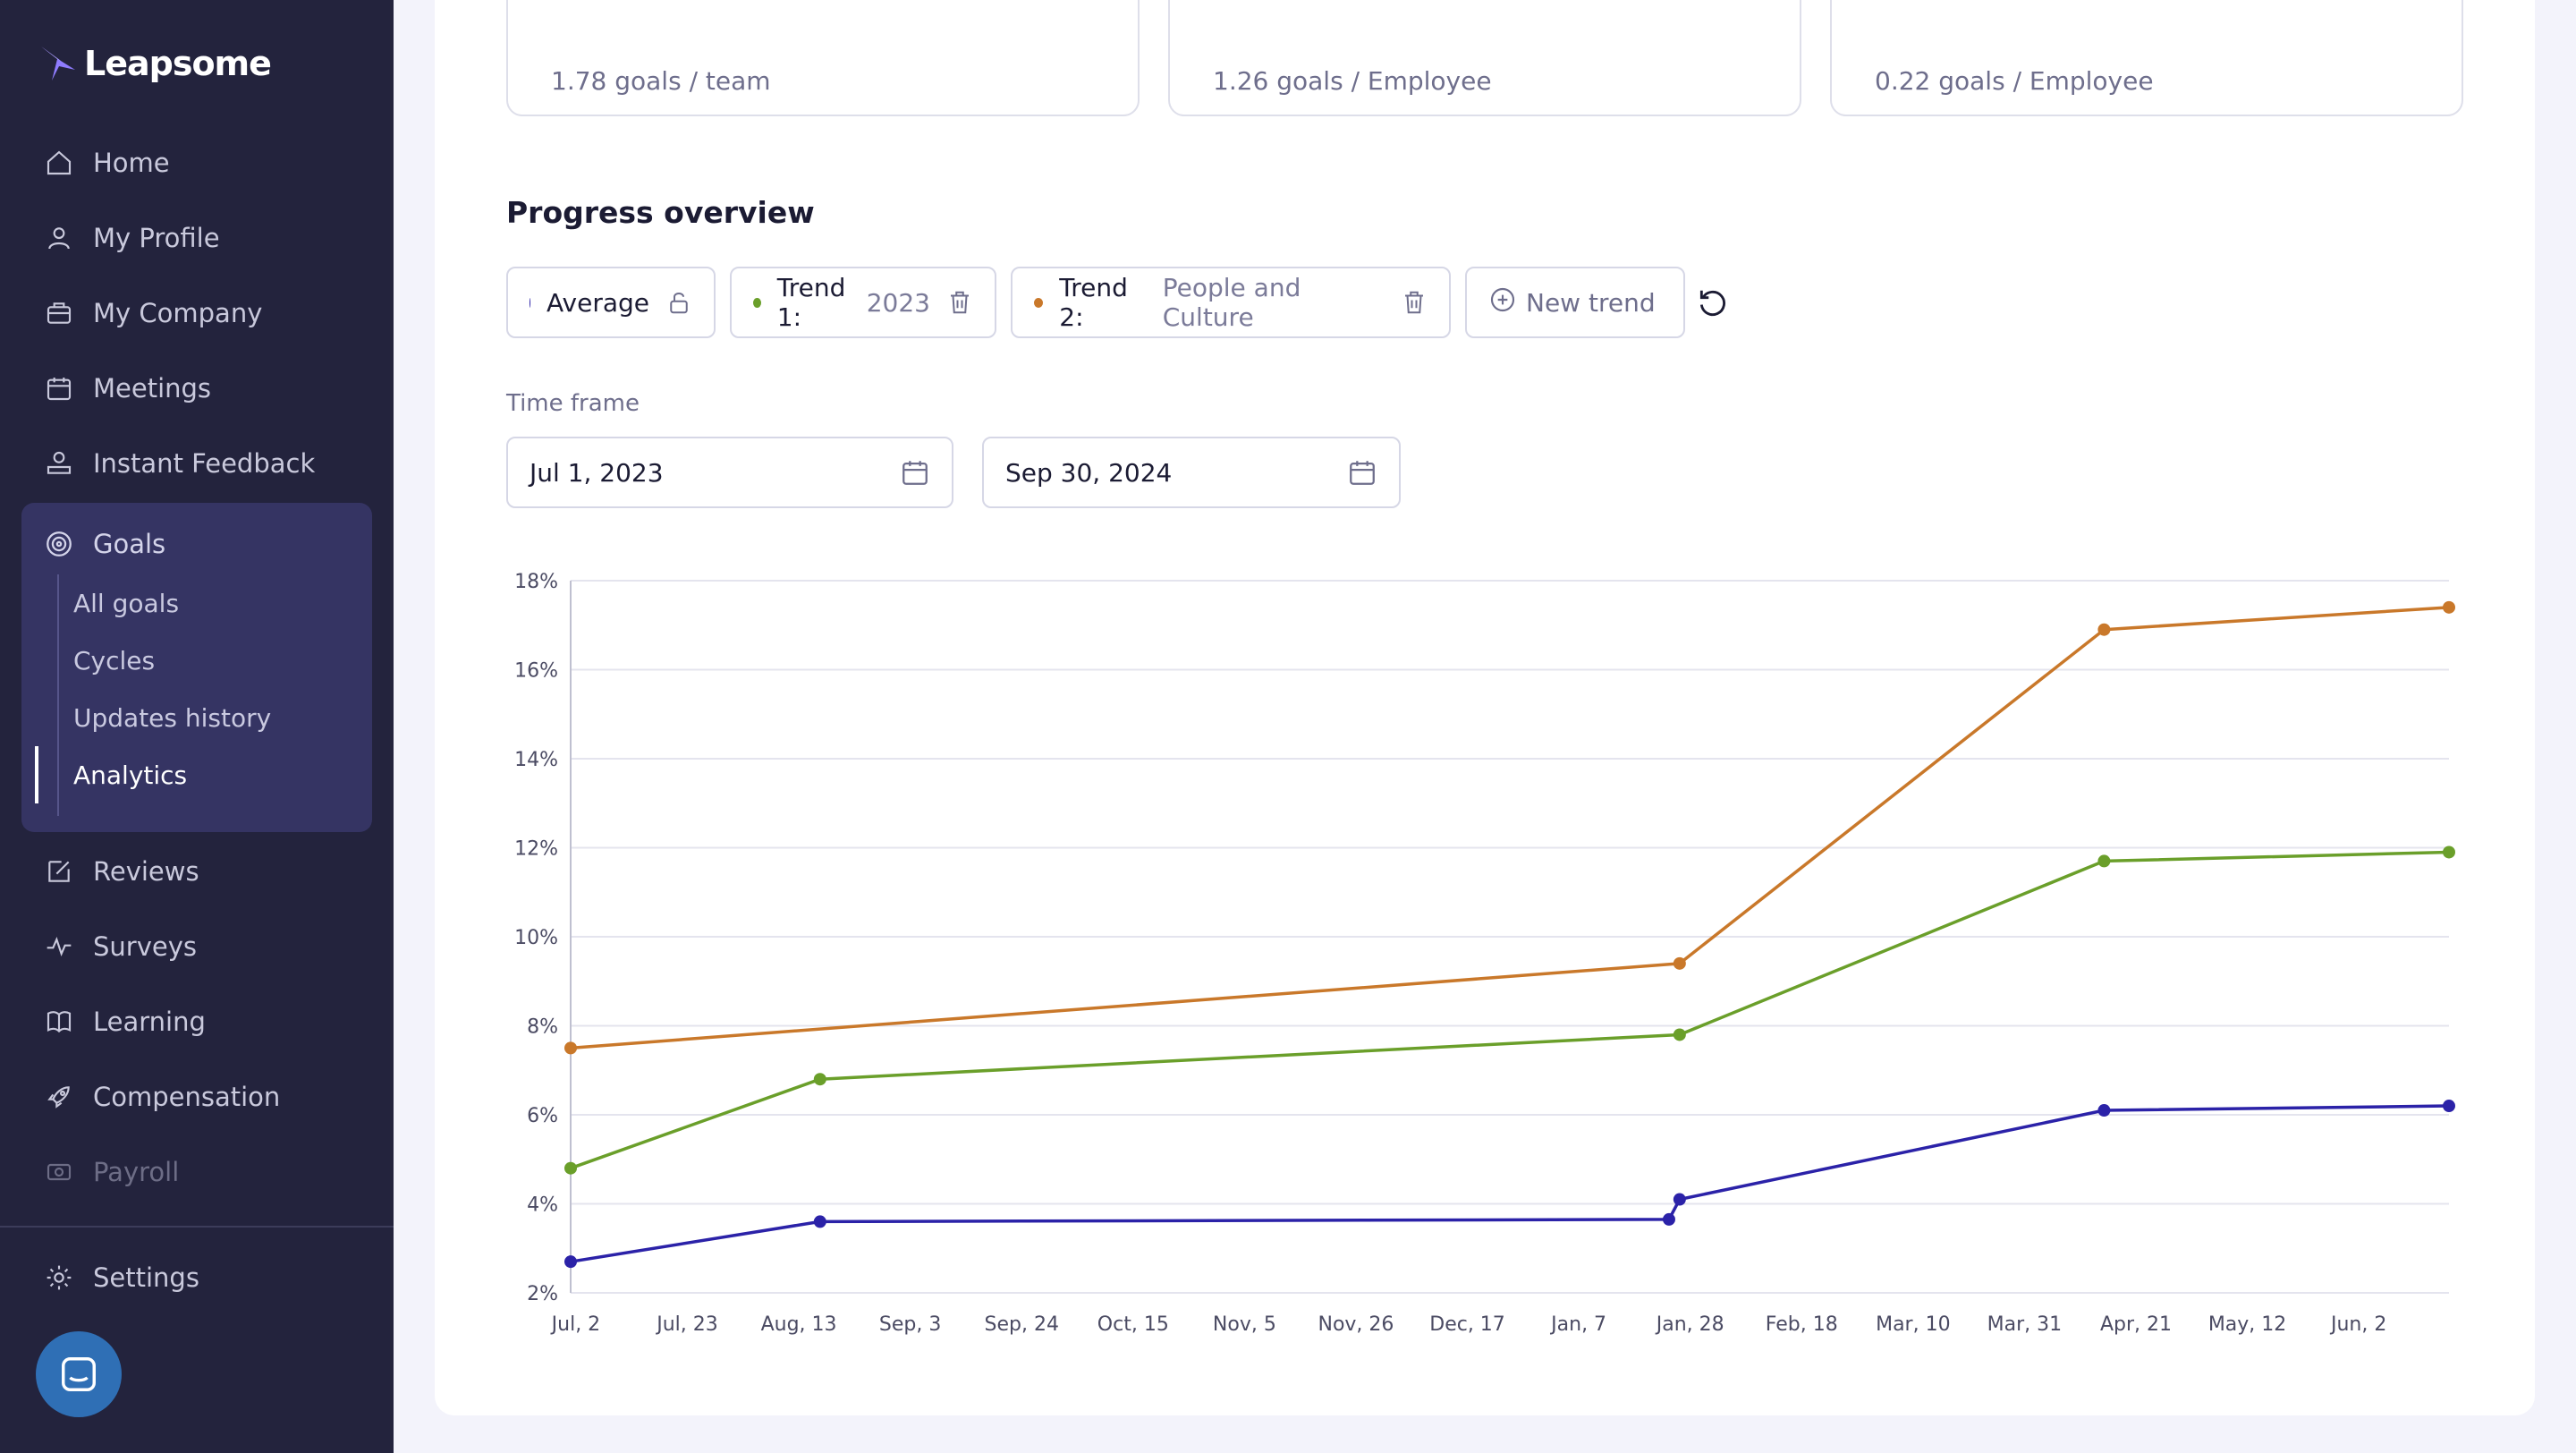 The height and width of the screenshot is (1453, 2576). Describe the element at coordinates (1191, 472) in the screenshot. I see `end-date-input: Sep 30, 2024` at that location.